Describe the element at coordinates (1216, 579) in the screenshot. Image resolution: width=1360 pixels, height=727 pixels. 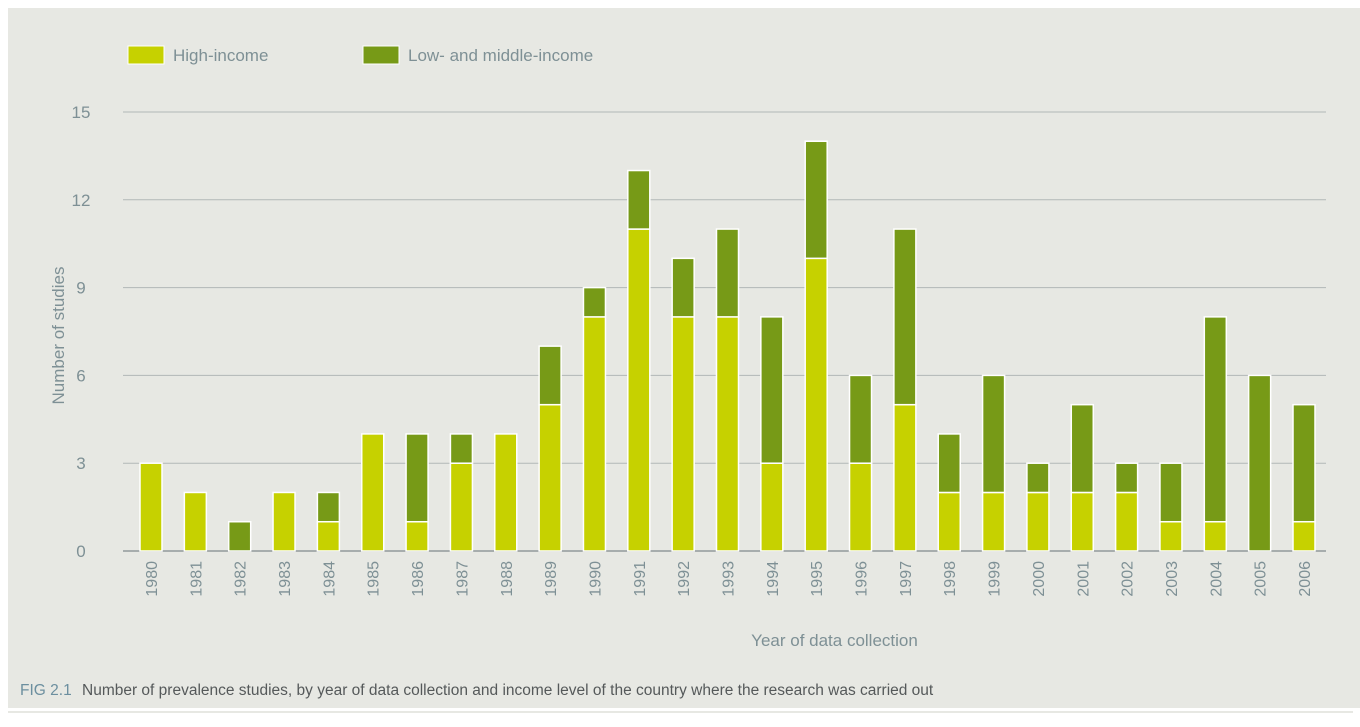
I see `x-tick-label: 2004` at that location.